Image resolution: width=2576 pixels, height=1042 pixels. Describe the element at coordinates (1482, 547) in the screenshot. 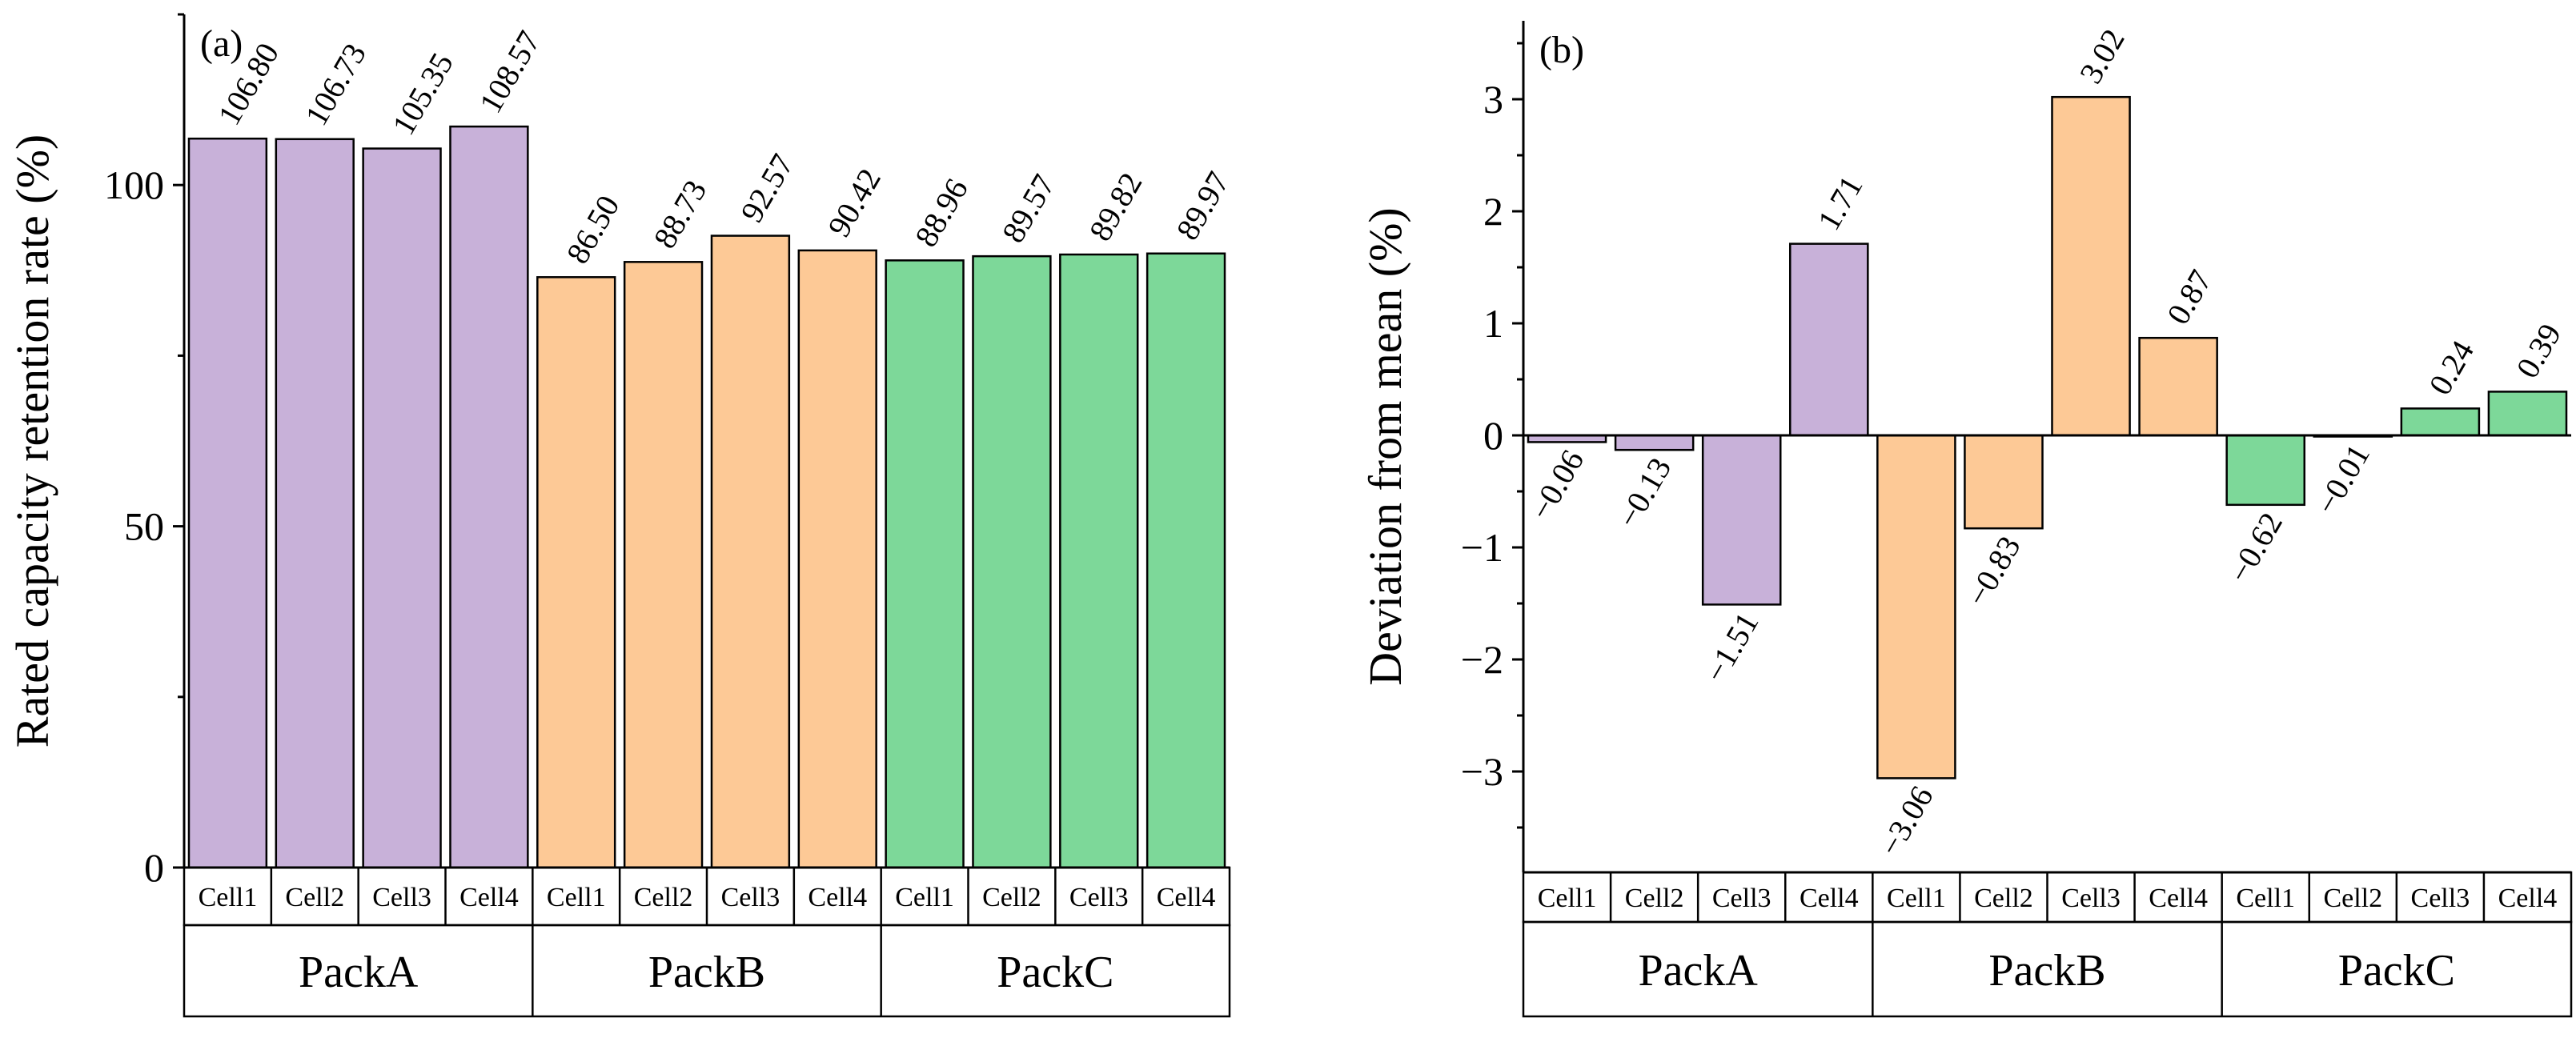

I see `y-tick-label: −1` at that location.